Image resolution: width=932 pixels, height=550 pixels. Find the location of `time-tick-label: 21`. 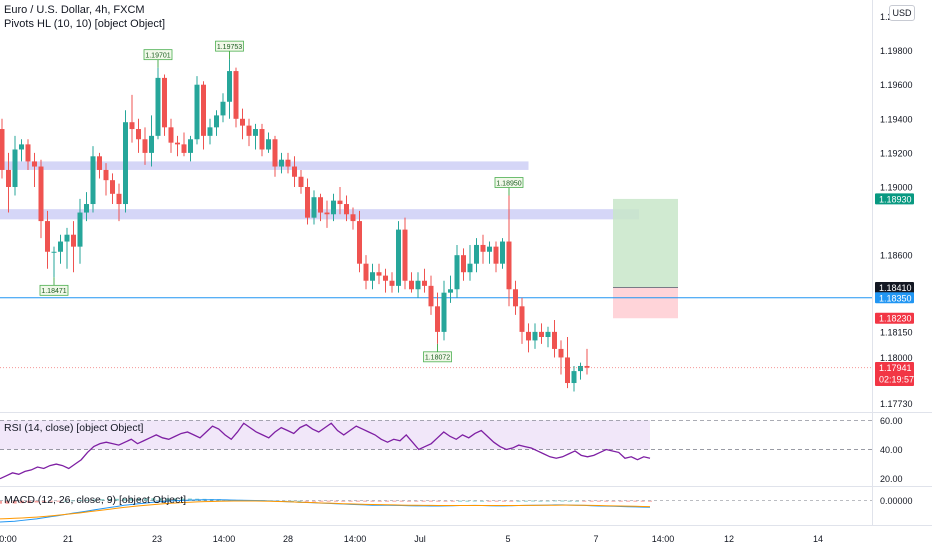

time-tick-label: 21 is located at coordinates (68, 539).